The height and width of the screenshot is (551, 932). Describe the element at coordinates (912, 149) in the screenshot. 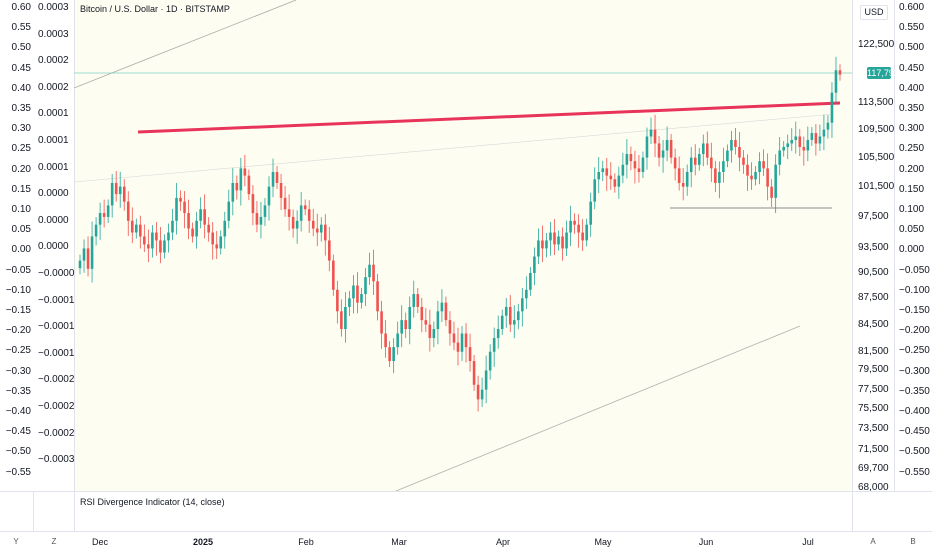

I see `ratio-tick-label-right: 0.250` at that location.